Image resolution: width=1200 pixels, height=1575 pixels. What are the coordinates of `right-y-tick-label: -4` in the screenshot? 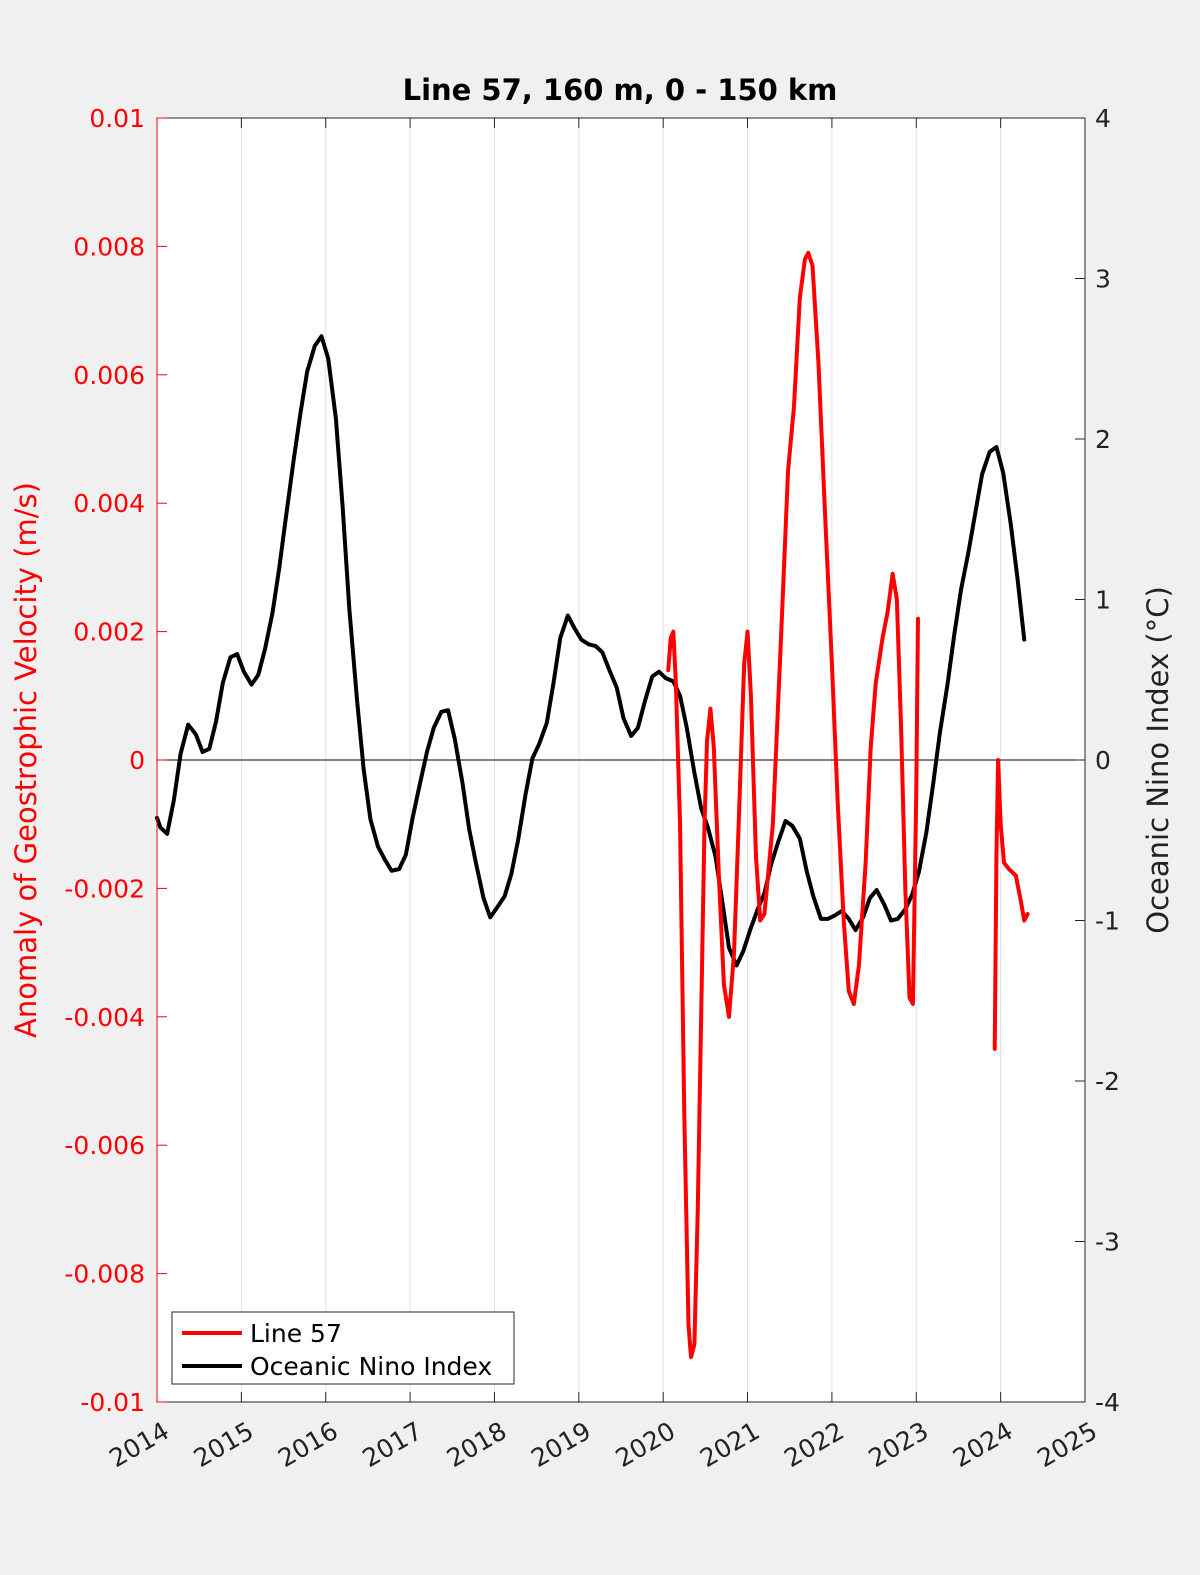 It's located at (1107, 1402).